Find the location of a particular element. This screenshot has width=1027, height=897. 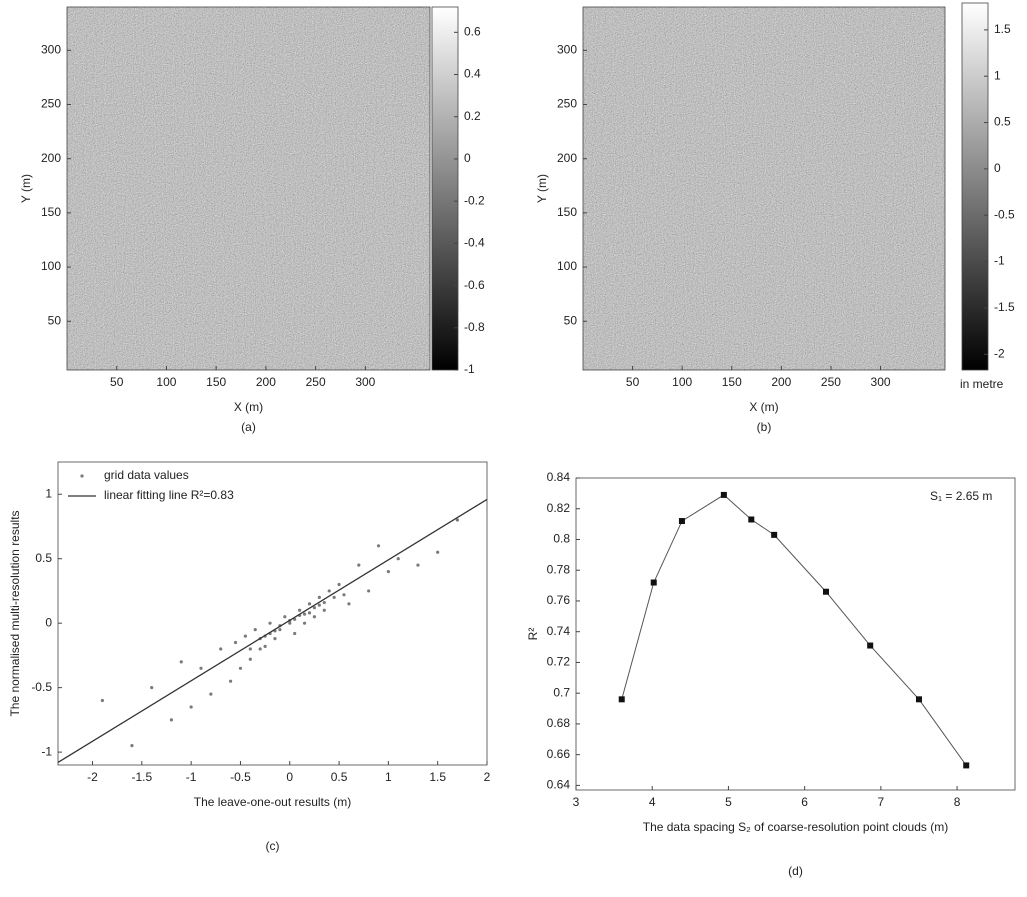

y-tick-label: 0.78 is located at coordinates (559, 569).